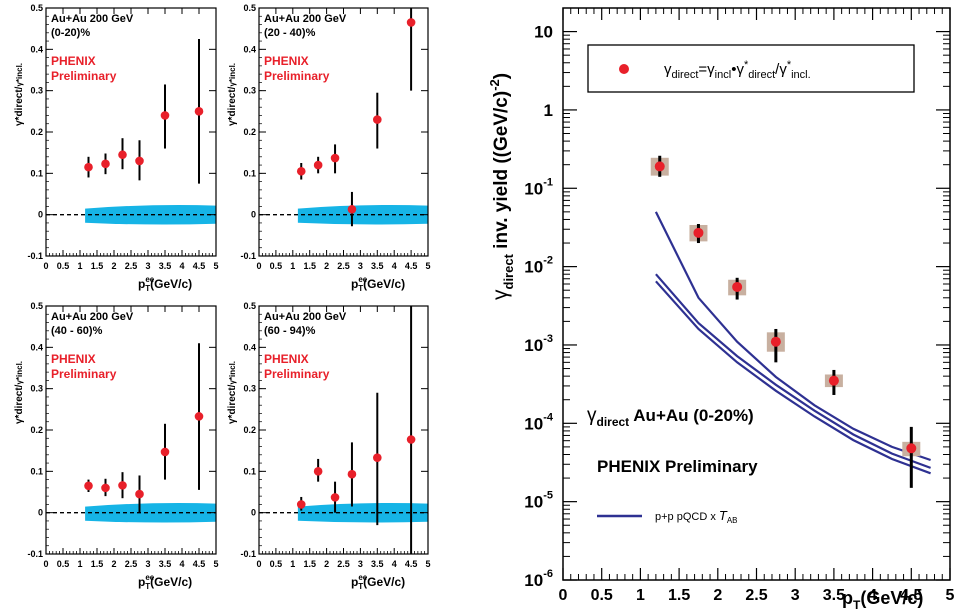  Describe the element at coordinates (494, 85) in the screenshot. I see `y-title-sup: -2` at that location.